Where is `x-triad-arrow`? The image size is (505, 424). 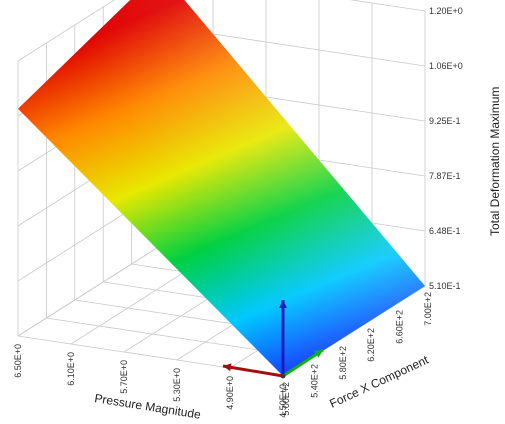 x-triad-arrow is located at coordinates (253, 370).